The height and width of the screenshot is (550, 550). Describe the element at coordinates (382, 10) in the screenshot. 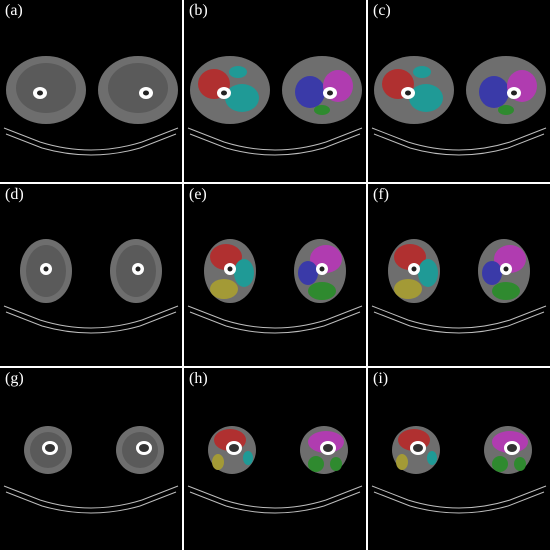

I see `panel-label: (c)` at that location.